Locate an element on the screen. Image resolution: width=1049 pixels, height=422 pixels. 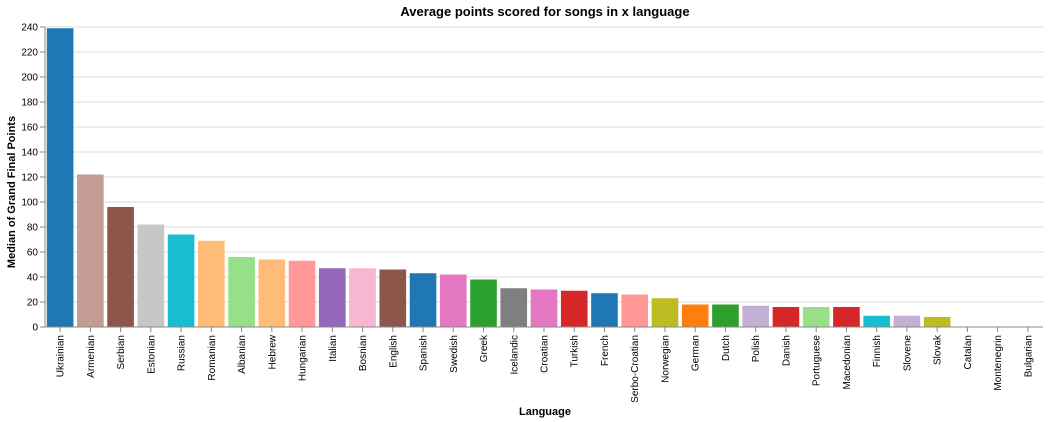
bar: French: 27 is located at coordinates (604, 310).